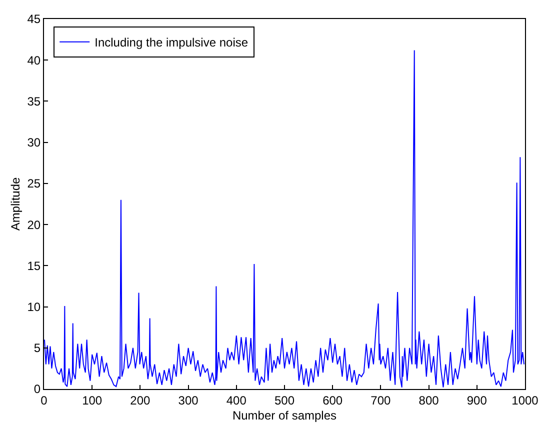 The height and width of the screenshot is (432, 551). What do you see at coordinates (429, 400) in the screenshot?
I see `x-tick-label: 800` at bounding box center [429, 400].